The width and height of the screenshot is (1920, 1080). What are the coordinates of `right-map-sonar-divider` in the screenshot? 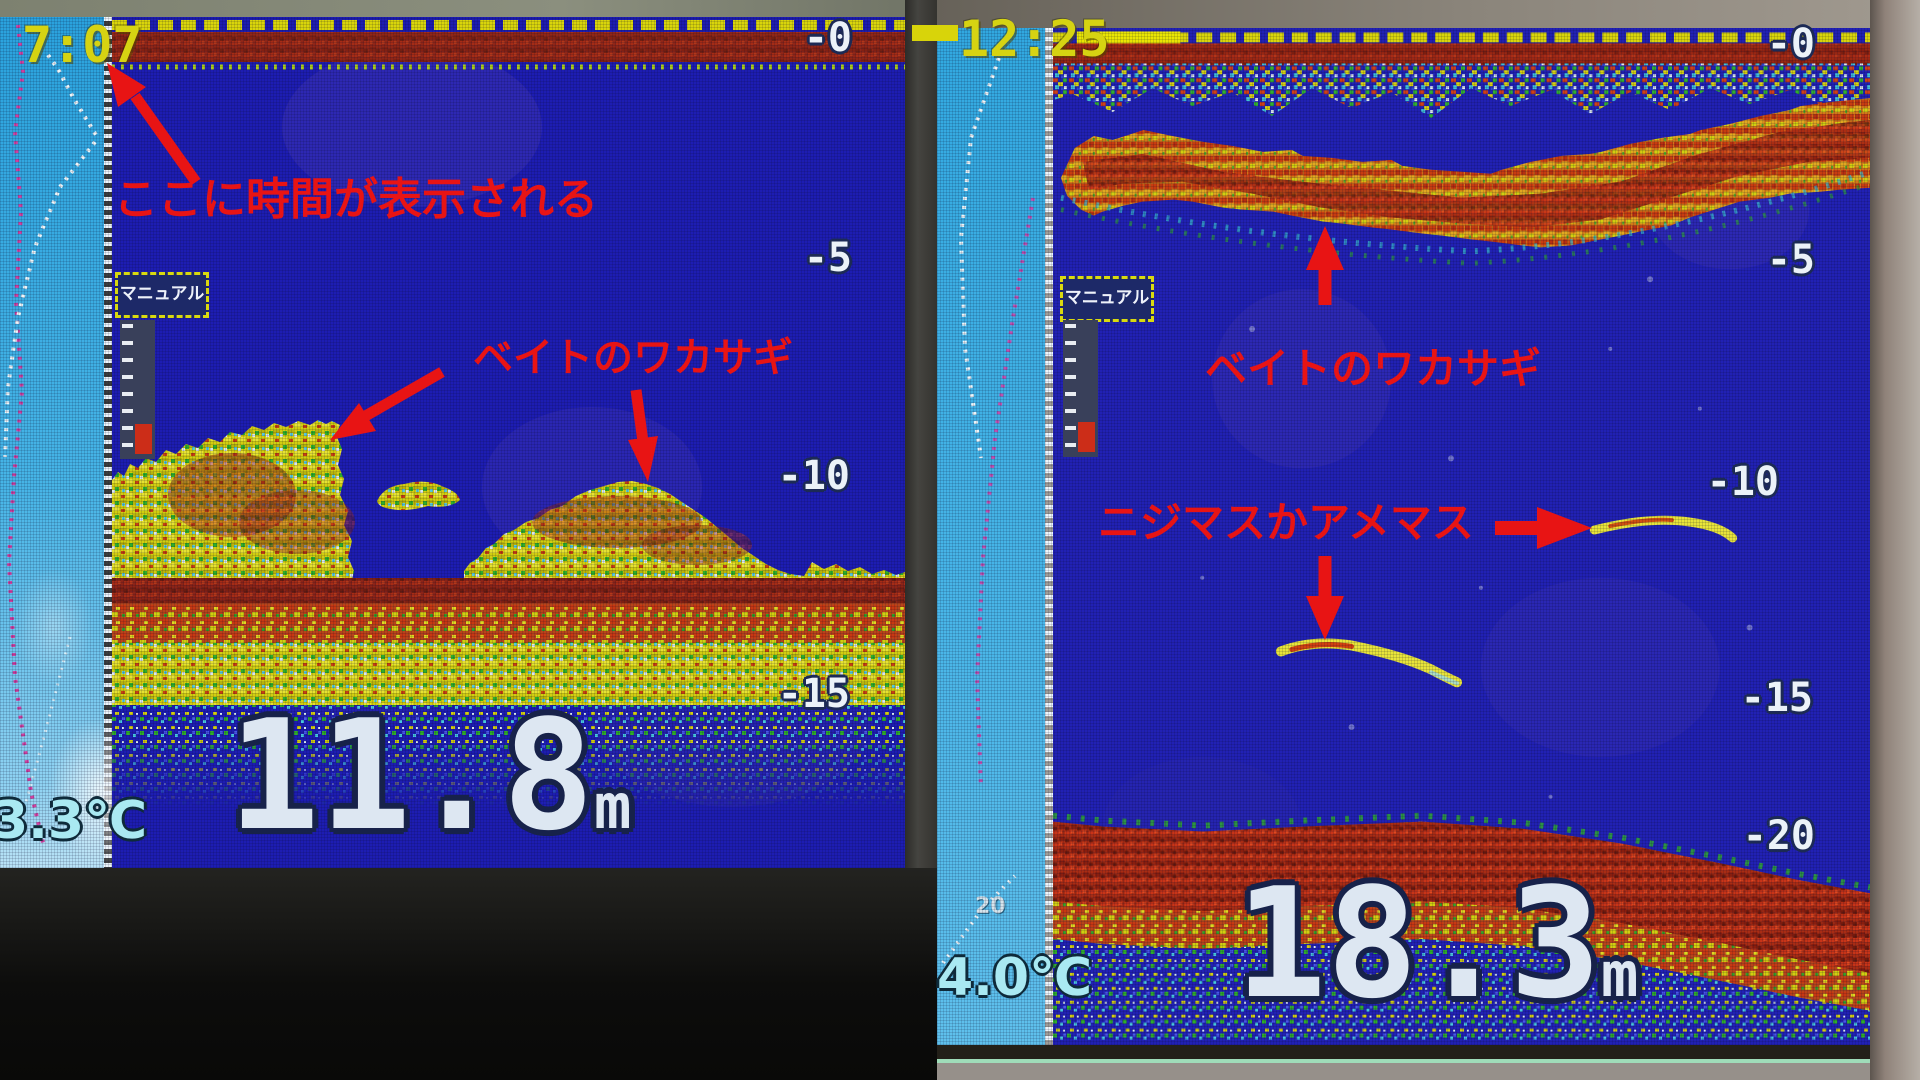 It's located at (1049, 536).